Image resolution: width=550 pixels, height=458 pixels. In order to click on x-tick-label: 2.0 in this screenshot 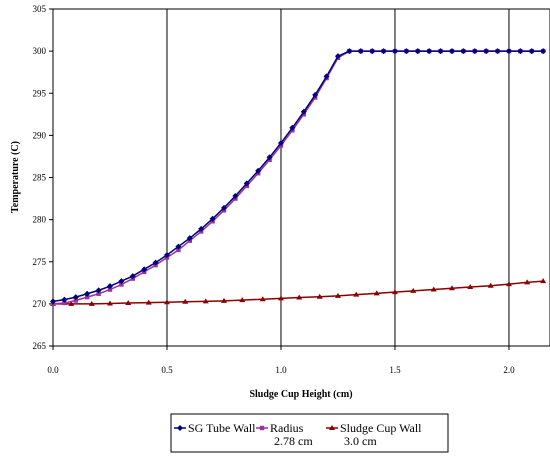, I will do `click(509, 370)`.